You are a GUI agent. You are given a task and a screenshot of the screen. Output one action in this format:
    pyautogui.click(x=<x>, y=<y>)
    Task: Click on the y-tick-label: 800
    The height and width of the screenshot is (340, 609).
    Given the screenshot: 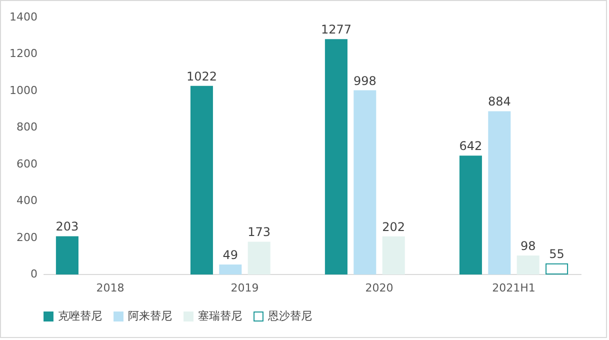 What is the action you would take?
    pyautogui.click(x=27, y=127)
    